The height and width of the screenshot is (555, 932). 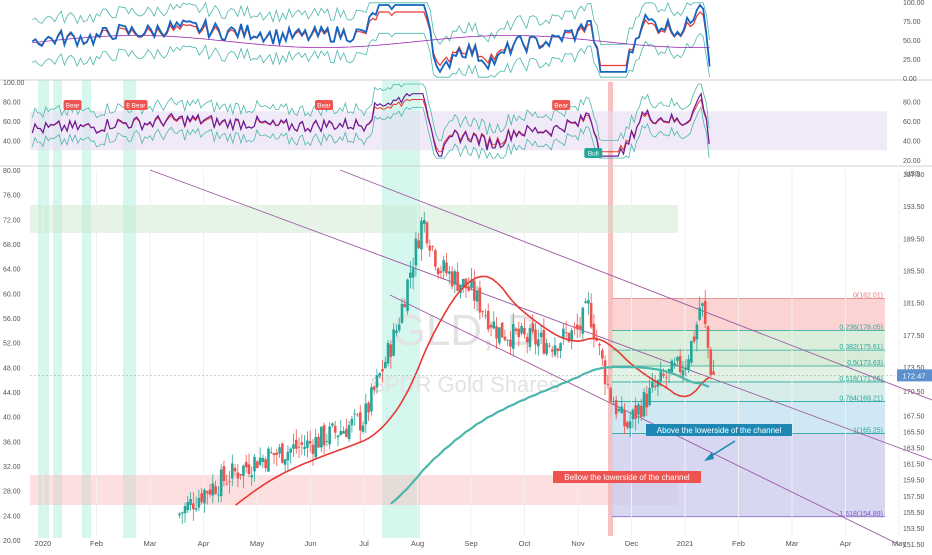 I want to click on y-tick-label-left: 20.00, so click(x=12, y=541).